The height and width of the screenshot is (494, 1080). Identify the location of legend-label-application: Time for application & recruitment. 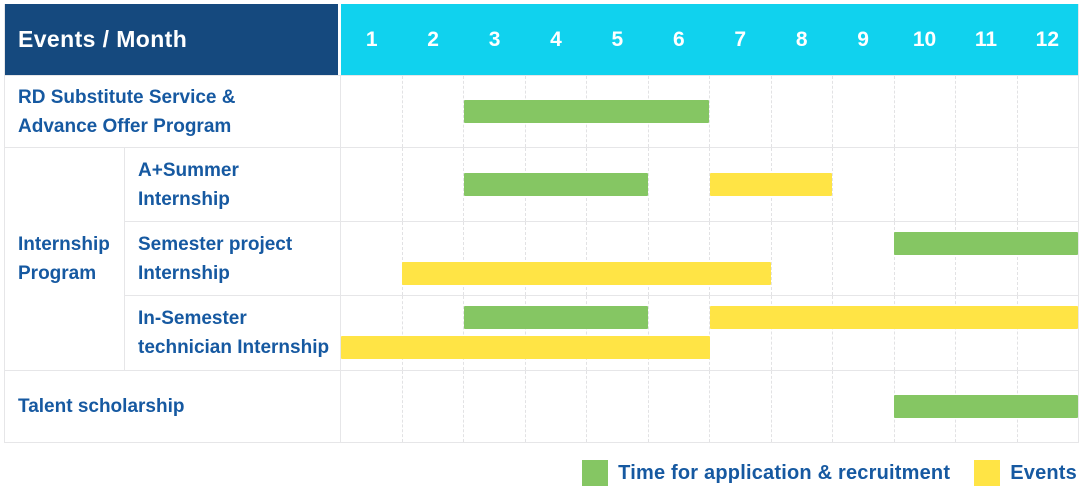
(784, 472).